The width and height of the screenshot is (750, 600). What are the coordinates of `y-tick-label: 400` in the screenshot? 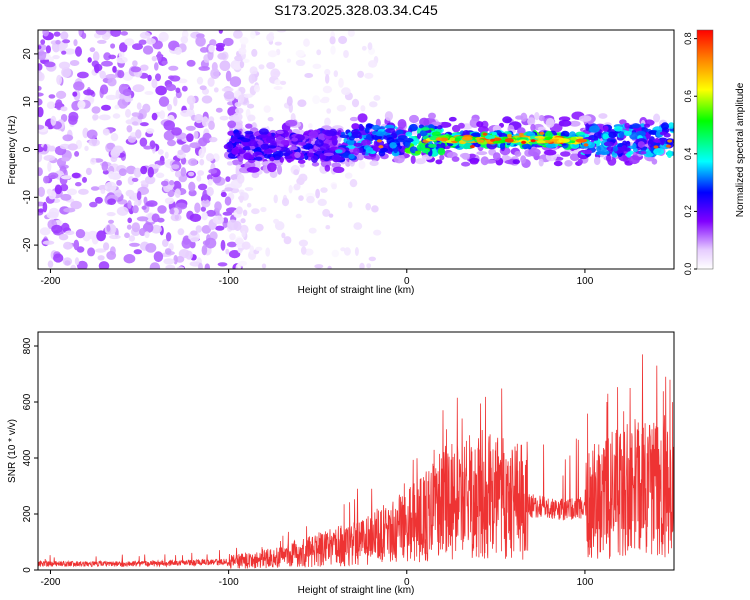 It's located at (27, 457).